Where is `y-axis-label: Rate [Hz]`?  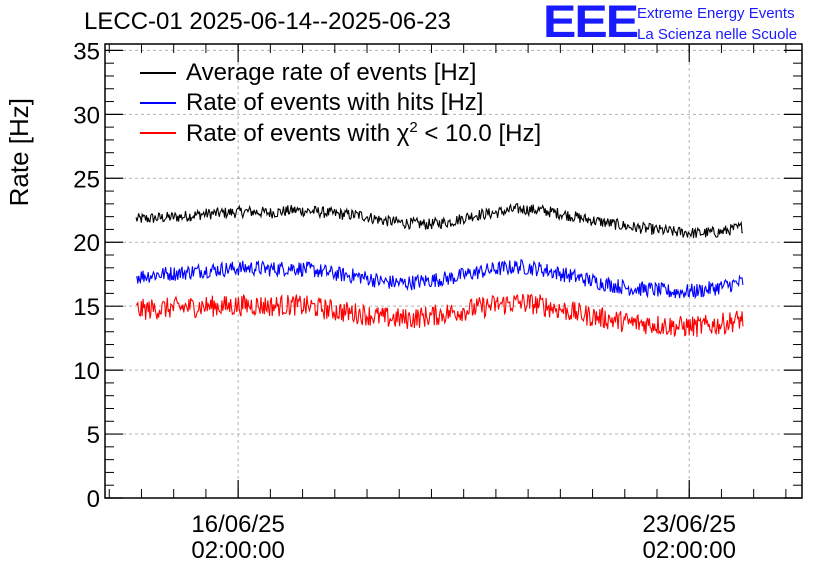
y-axis-label: Rate [Hz] is located at coordinates (19, 152).